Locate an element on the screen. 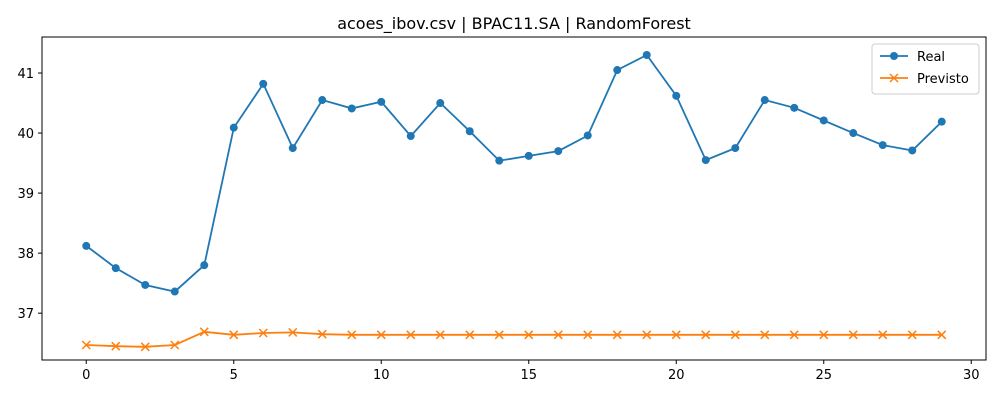  y-tick-label: 38 is located at coordinates (25, 254).